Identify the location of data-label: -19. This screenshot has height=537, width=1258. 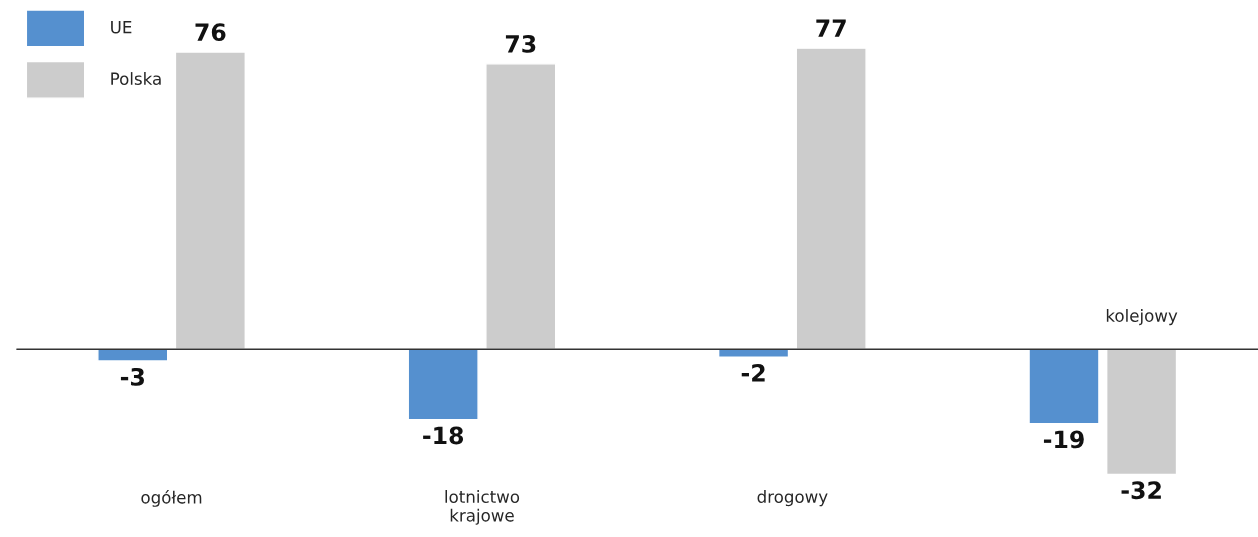
(1063, 439).